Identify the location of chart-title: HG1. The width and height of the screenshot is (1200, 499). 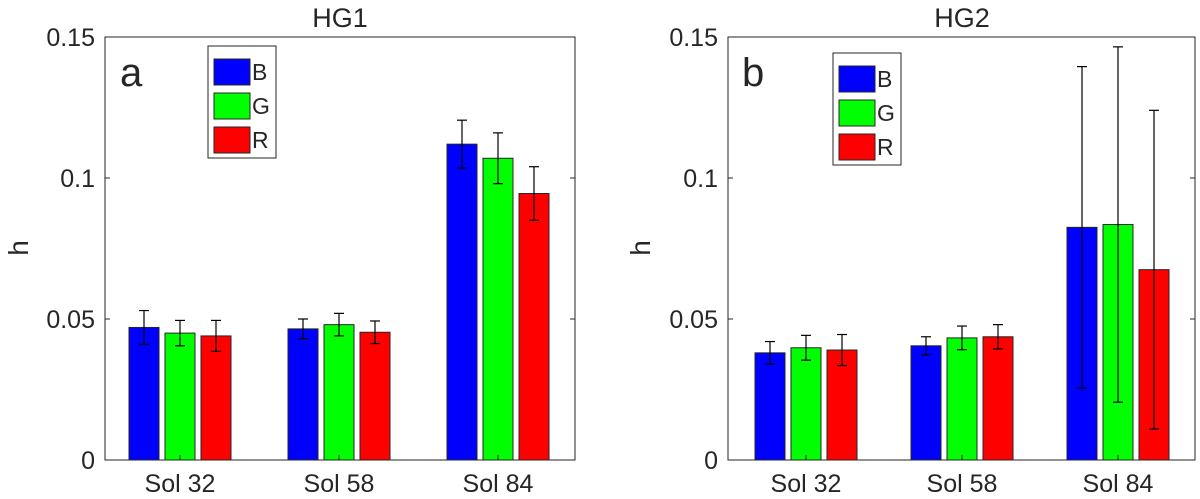
(340, 18).